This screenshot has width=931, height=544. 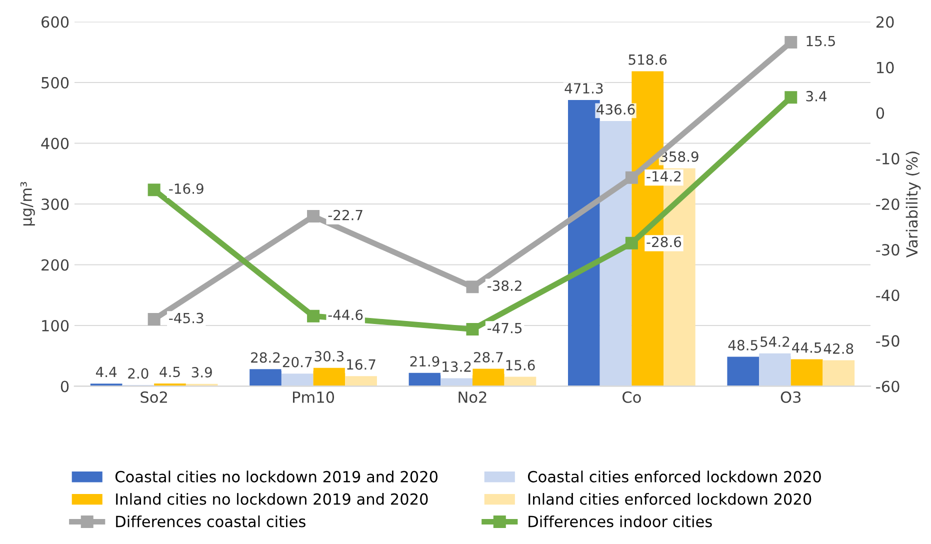 What do you see at coordinates (620, 521) in the screenshot?
I see `legend-label: Differences indoor cities` at bounding box center [620, 521].